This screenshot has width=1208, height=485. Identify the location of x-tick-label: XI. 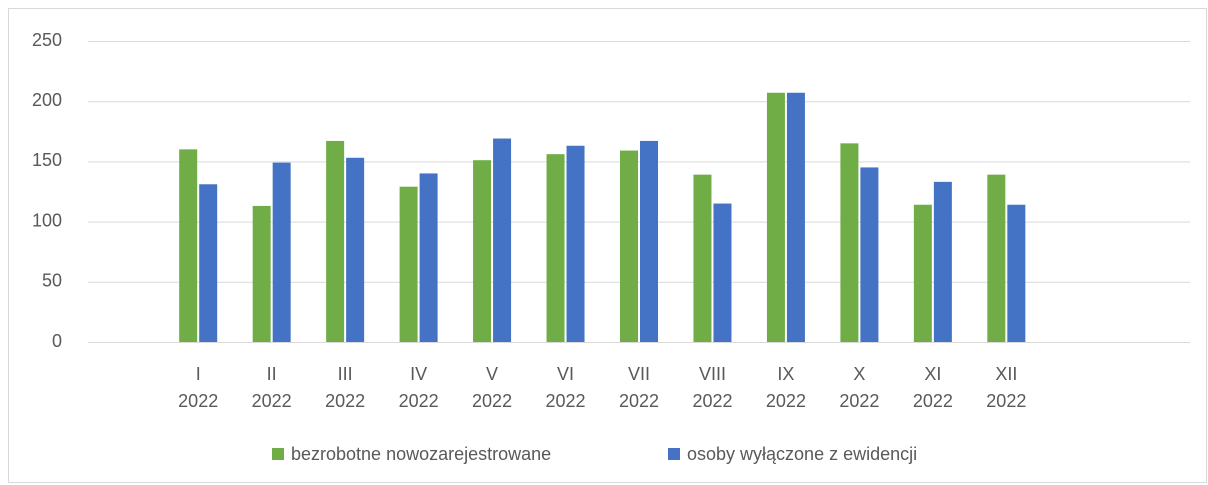
(932, 374).